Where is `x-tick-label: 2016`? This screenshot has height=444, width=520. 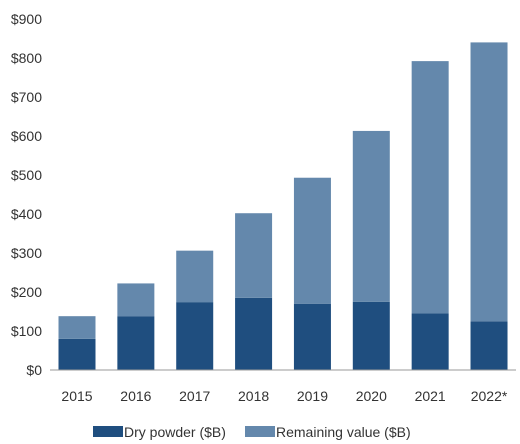 x-tick-label: 2016 is located at coordinates (135, 396).